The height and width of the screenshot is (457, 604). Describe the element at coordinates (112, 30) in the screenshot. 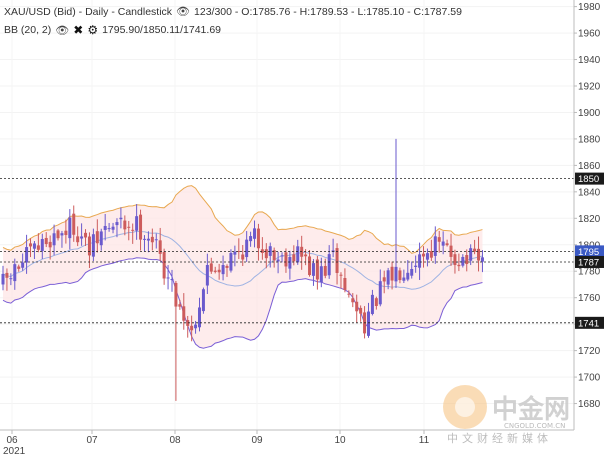

I see `legend-indicator: BB (20, 2) 👁 ✖ ⚙ 1795.90/1850.11/1741.69` at that location.